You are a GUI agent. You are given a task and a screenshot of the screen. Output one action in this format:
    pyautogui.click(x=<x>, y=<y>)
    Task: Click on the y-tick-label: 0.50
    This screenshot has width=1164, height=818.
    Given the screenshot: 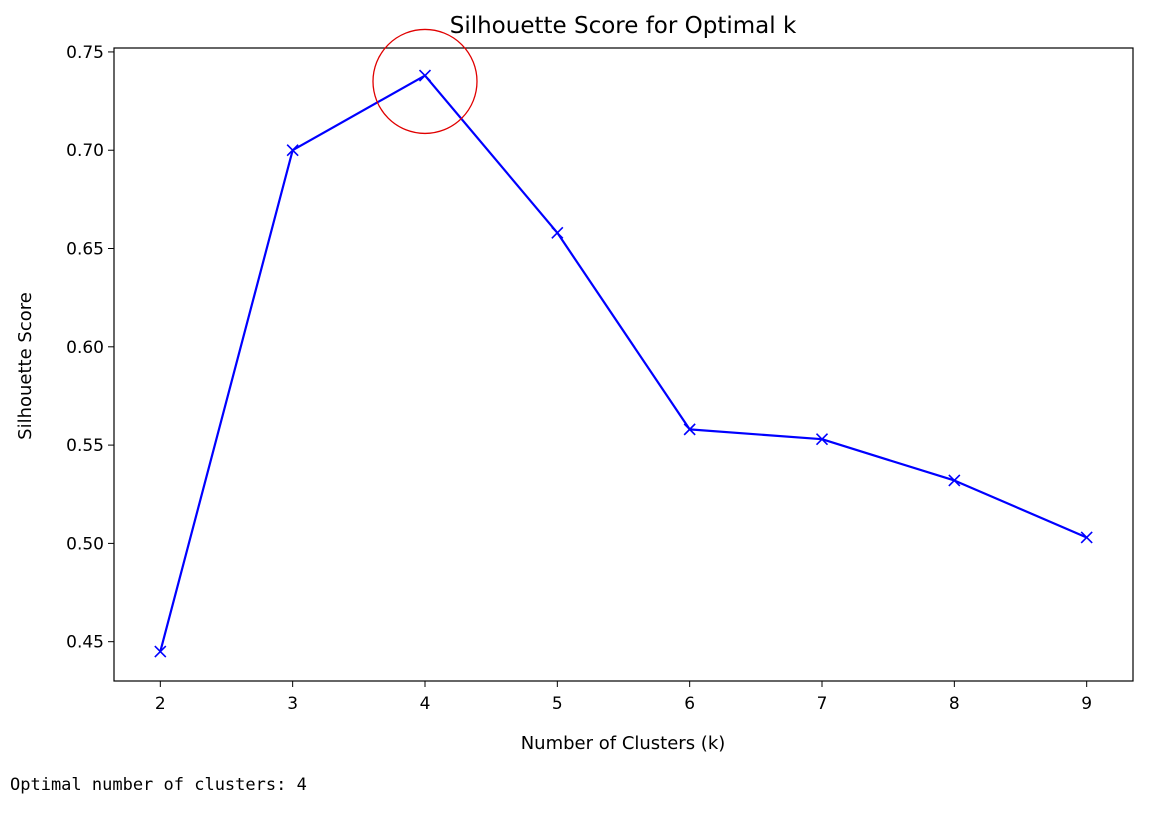 What is the action you would take?
    pyautogui.click(x=85, y=544)
    